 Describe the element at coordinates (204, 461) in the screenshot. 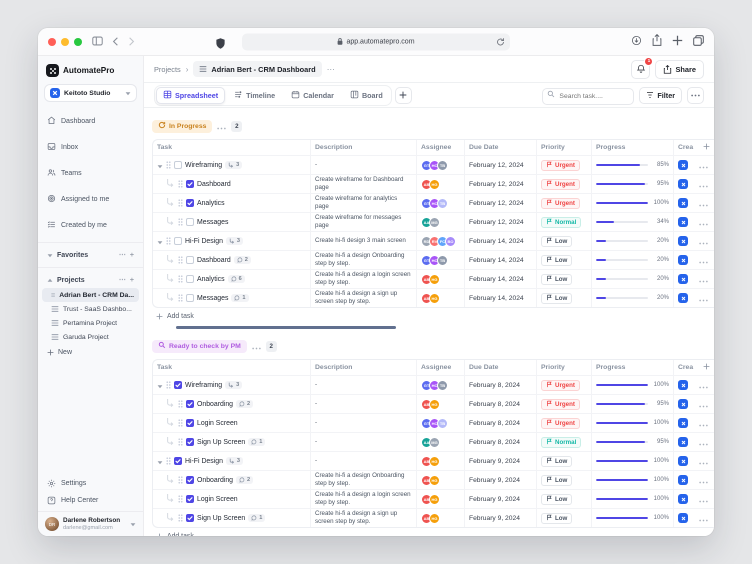

I see `task-name: Hi-Fi Design` at that location.